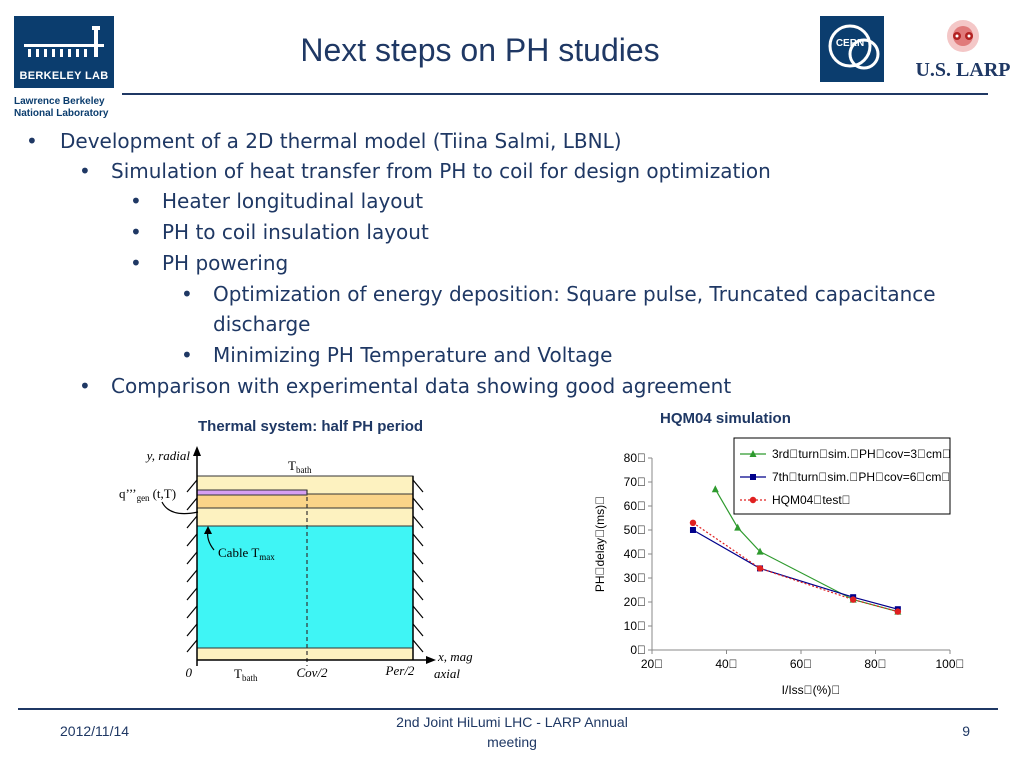  I want to click on cern-emblem-icon: CERN, so click(854, 47).